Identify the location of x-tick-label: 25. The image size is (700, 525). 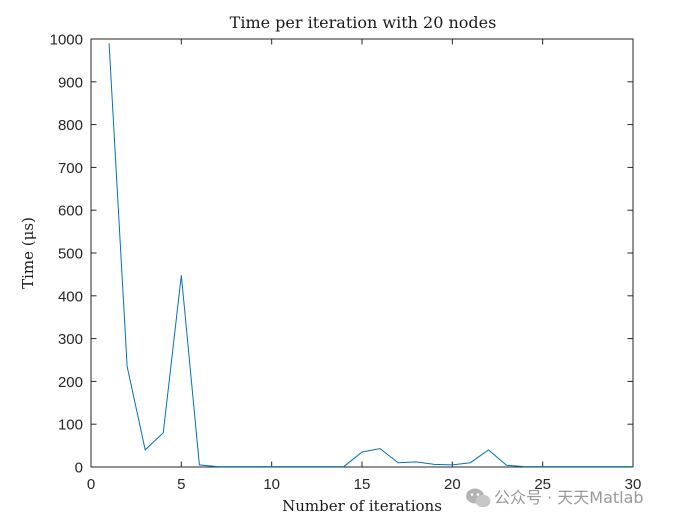
(542, 484).